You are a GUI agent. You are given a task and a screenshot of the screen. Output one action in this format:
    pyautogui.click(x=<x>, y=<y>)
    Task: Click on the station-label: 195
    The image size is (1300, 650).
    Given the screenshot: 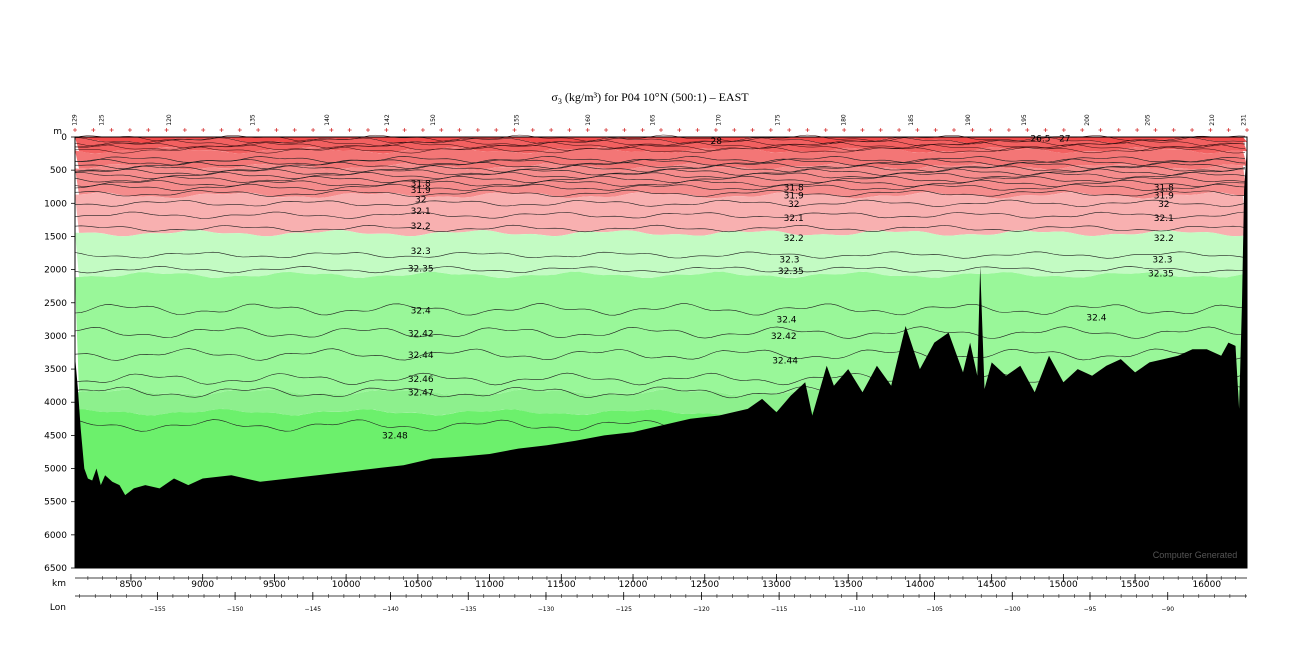 What is the action you would take?
    pyautogui.click(x=1024, y=120)
    